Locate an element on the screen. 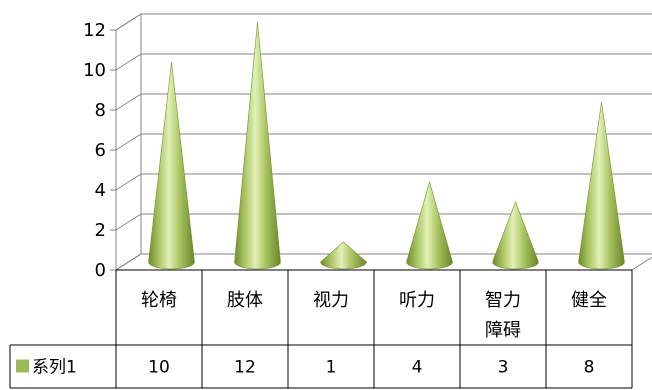 Image resolution: width=652 pixels, height=390 pixels. x-category-label: 健全 is located at coordinates (589, 300).